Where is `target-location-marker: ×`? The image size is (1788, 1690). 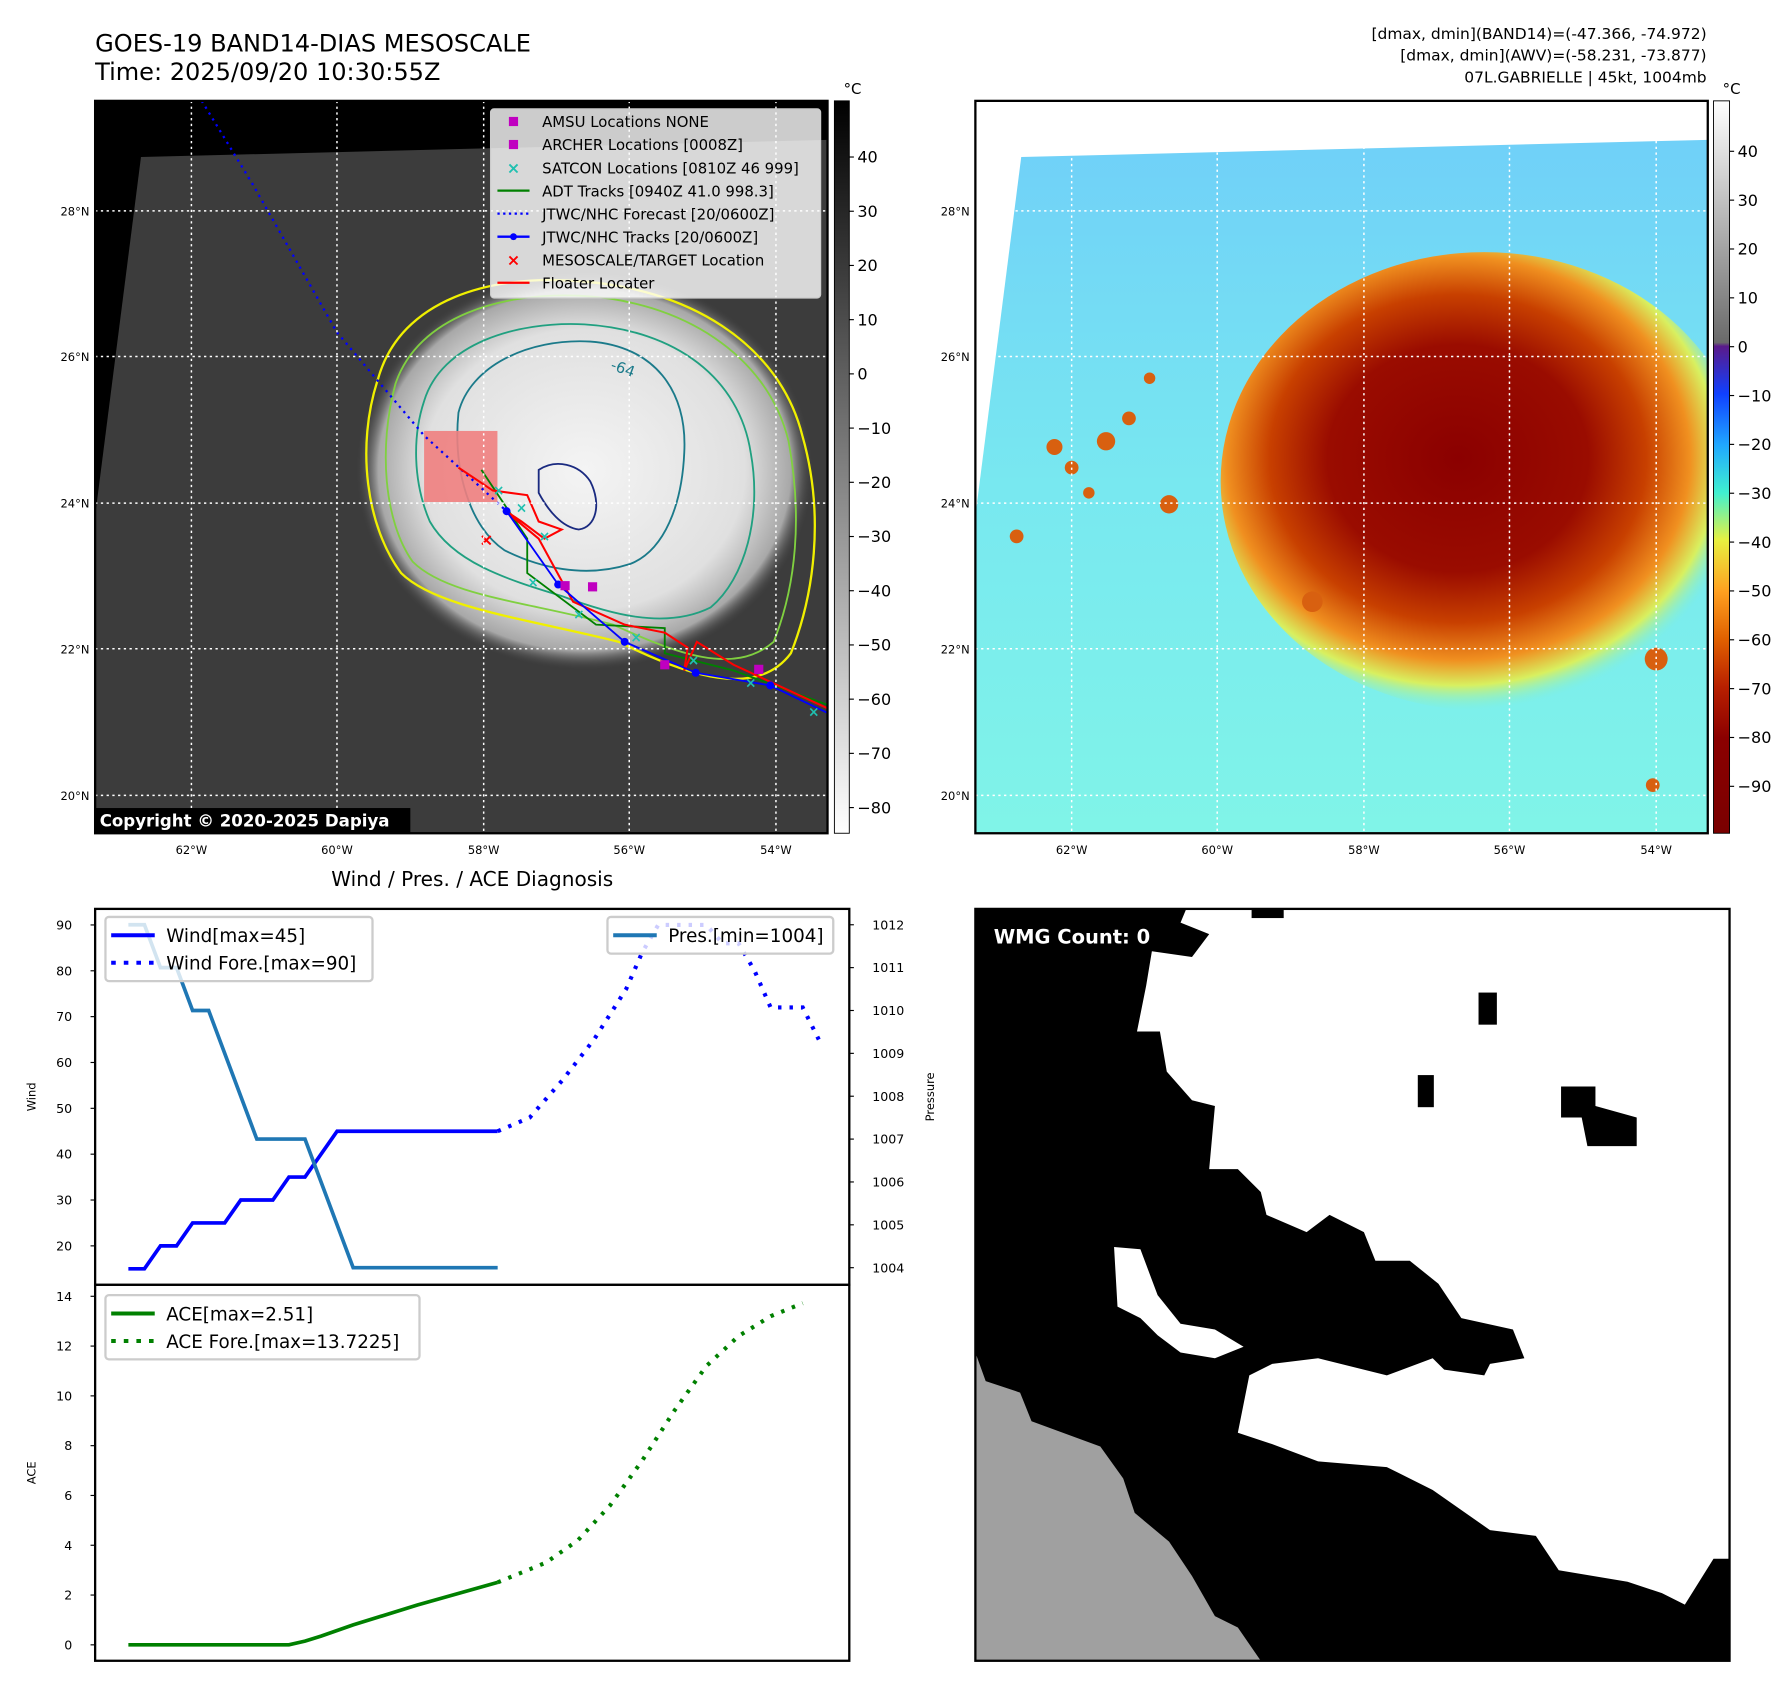
target-location-marker: × is located at coordinates (486, 541).